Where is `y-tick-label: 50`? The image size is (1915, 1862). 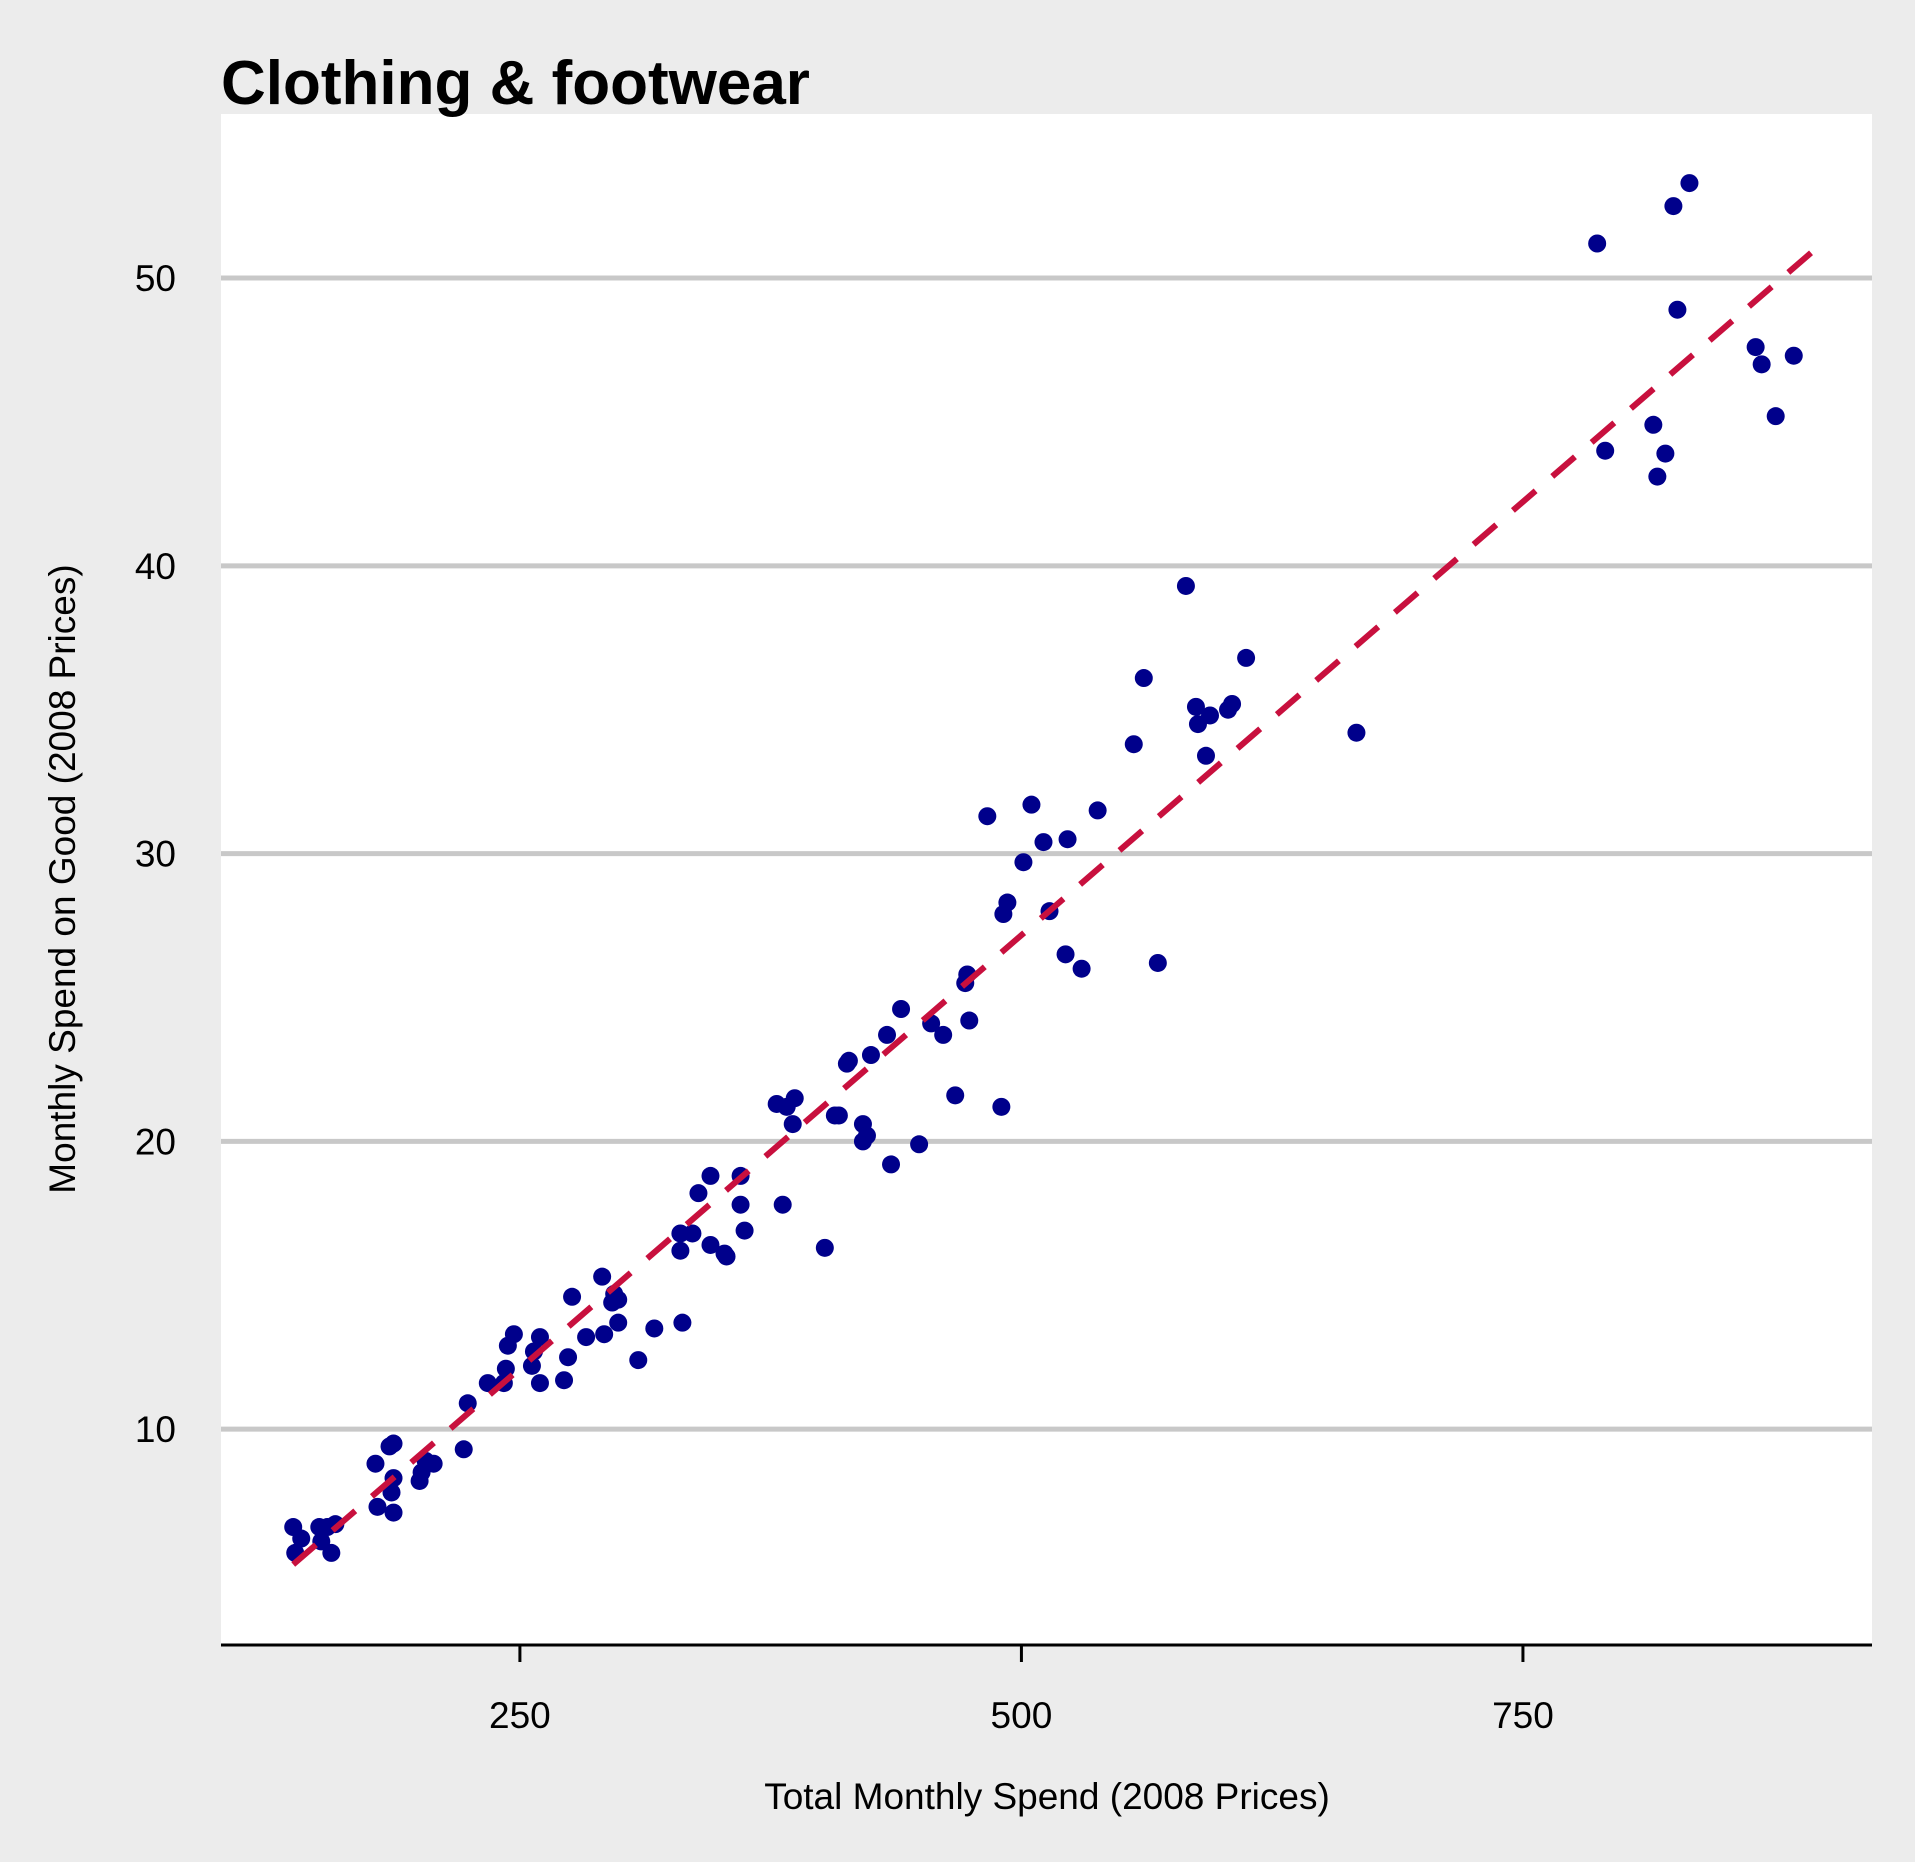 y-tick-label: 50 is located at coordinates (155, 278).